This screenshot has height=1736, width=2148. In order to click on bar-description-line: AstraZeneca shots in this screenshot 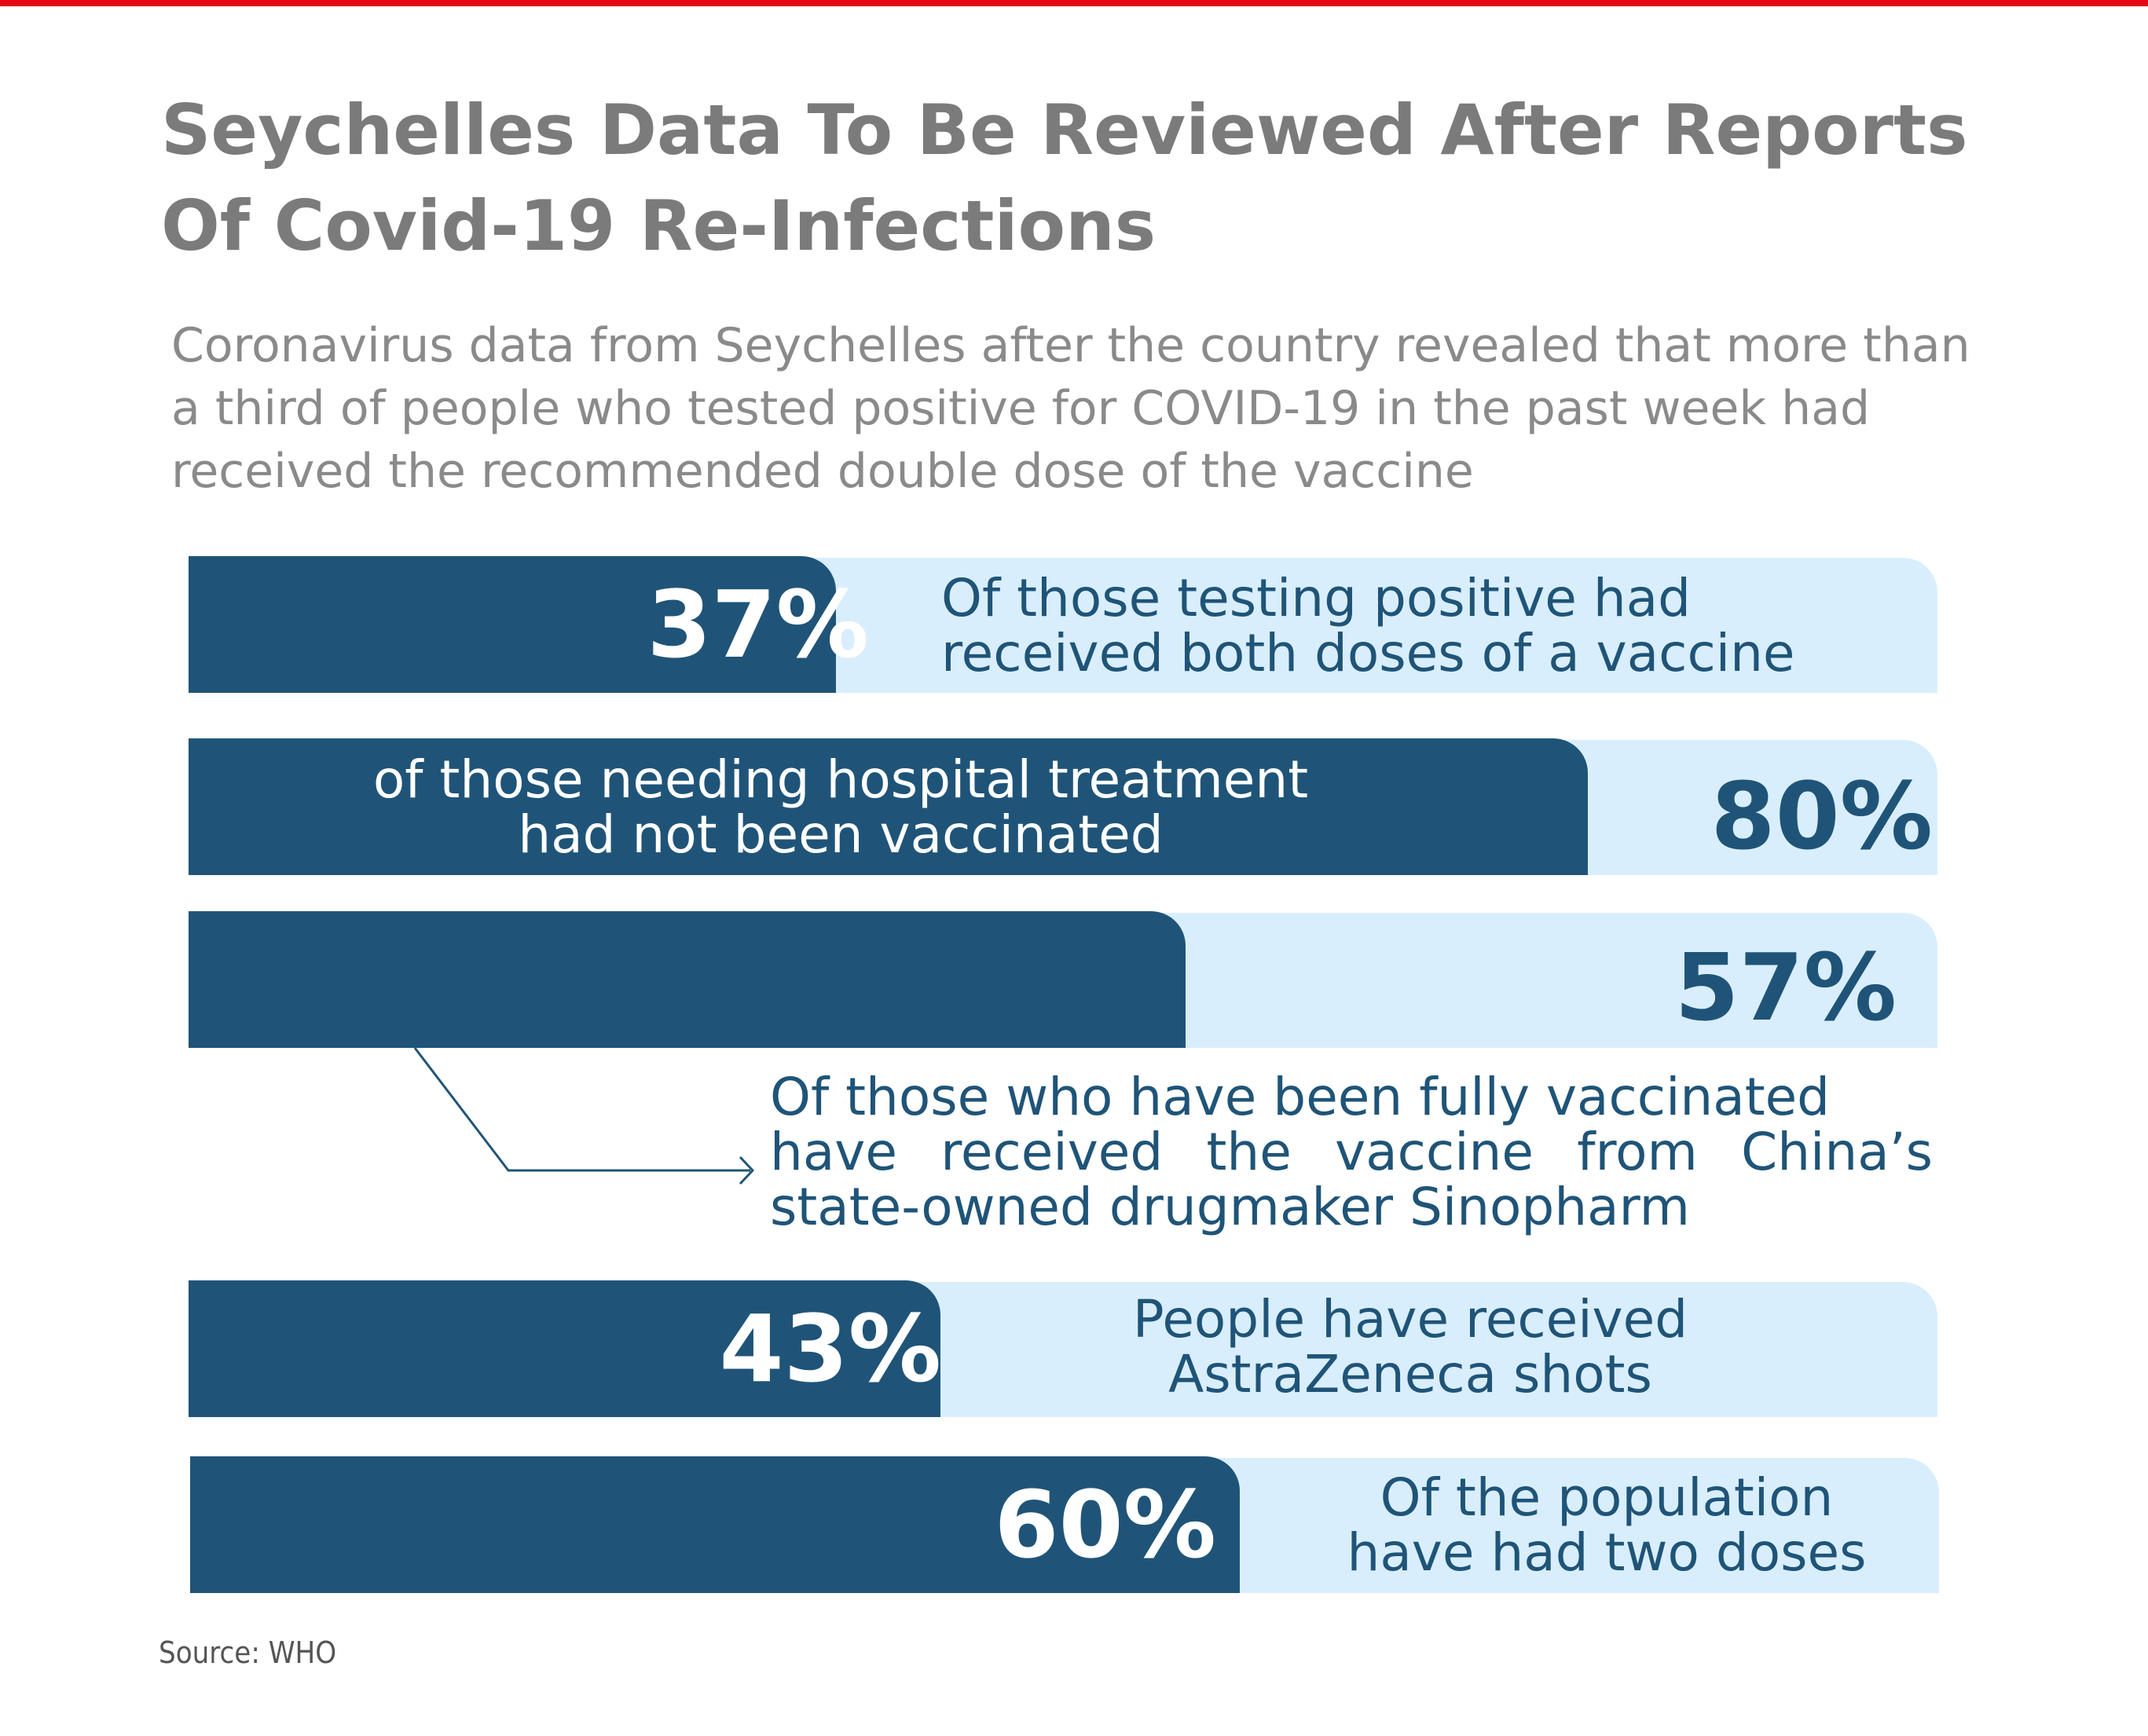, I will do `click(1410, 1374)`.